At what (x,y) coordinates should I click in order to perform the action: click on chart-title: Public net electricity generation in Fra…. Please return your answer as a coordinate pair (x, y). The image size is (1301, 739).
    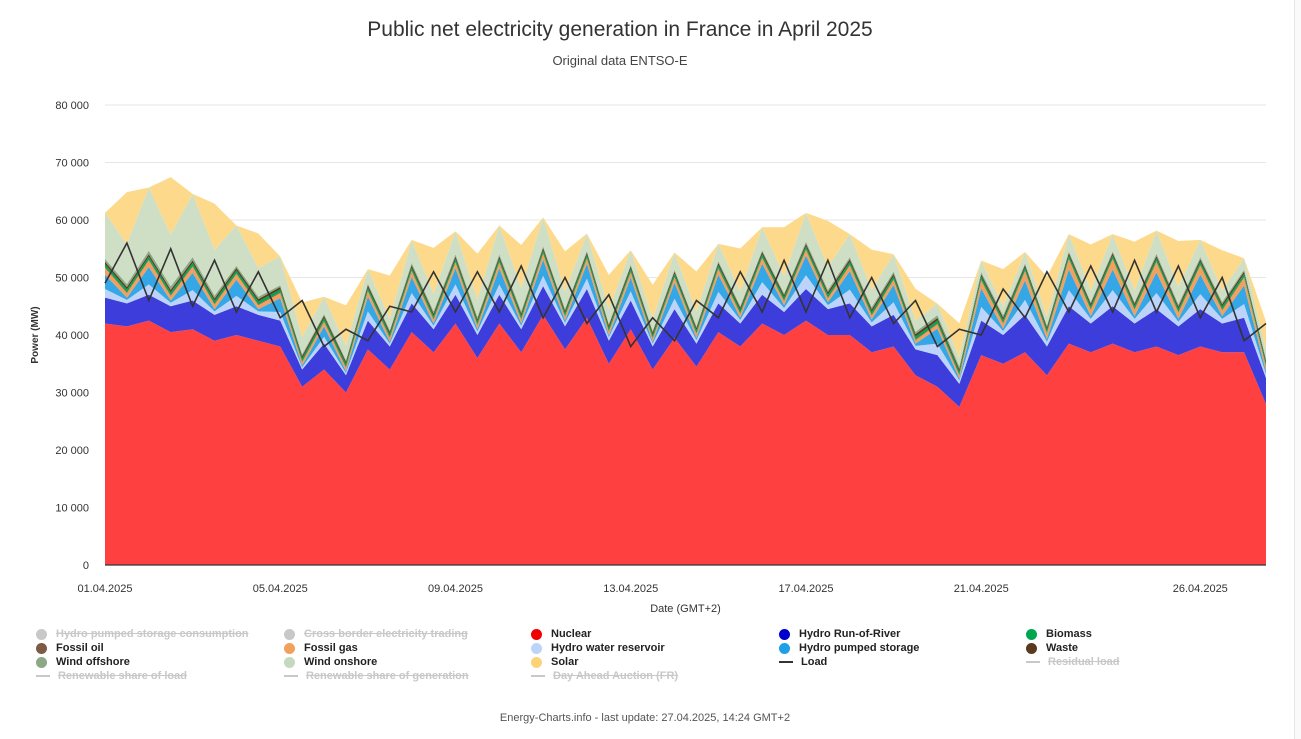
    Looking at the image, I should click on (620, 29).